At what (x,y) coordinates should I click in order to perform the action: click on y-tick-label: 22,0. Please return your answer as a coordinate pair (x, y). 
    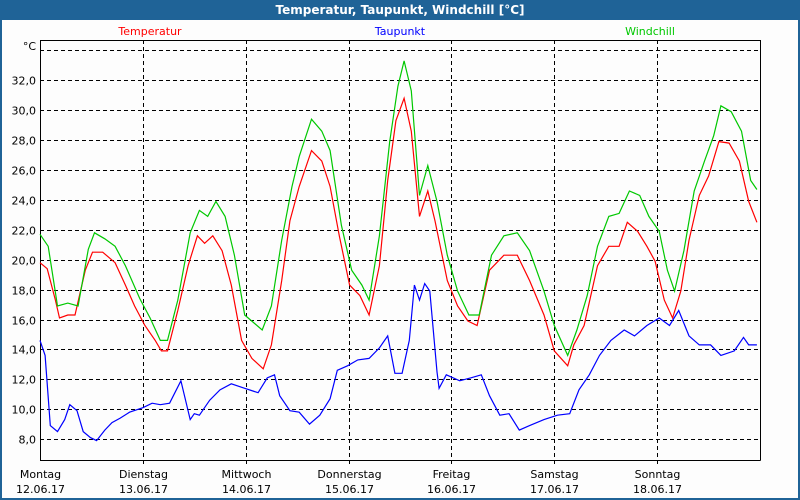
    Looking at the image, I should click on (24, 231).